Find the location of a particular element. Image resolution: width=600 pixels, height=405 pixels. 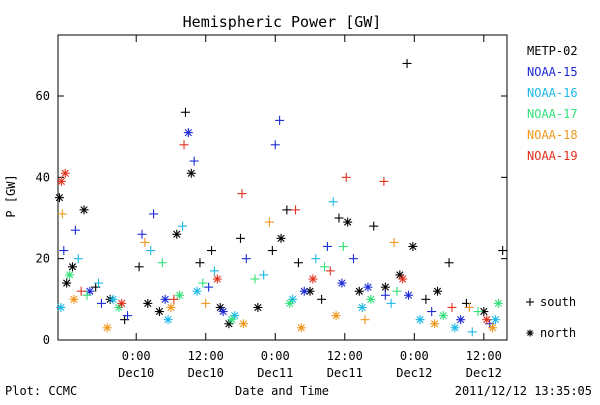

y-tick-label: 40 is located at coordinates (43, 177).